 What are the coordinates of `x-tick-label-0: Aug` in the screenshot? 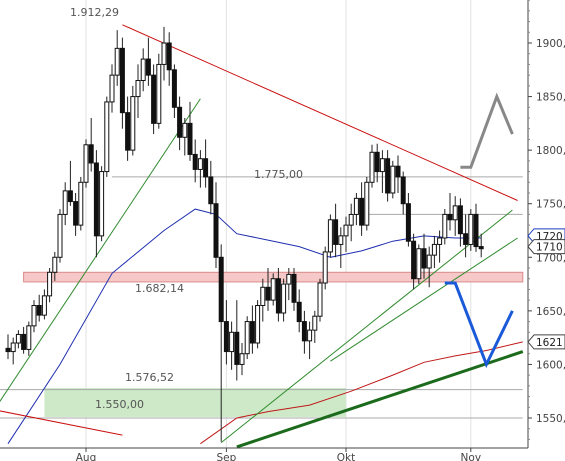 It's located at (86, 456).